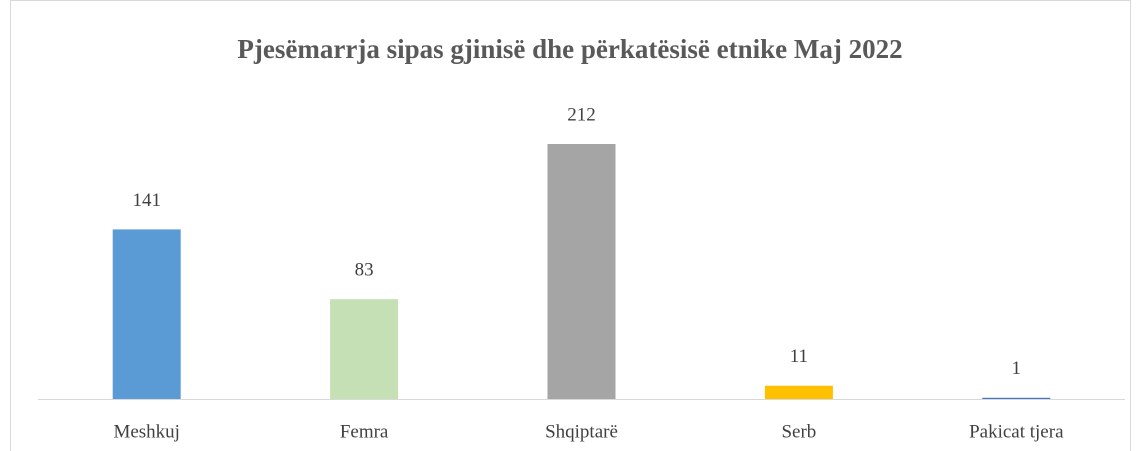  Describe the element at coordinates (581, 114) in the screenshot. I see `data-label: 212` at that location.